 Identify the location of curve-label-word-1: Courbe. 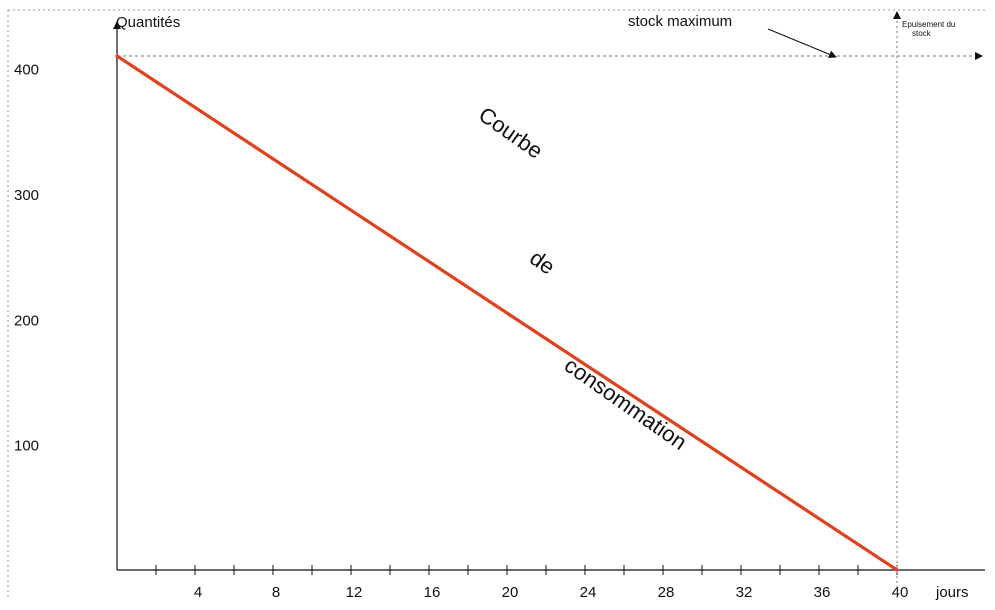
(510, 133).